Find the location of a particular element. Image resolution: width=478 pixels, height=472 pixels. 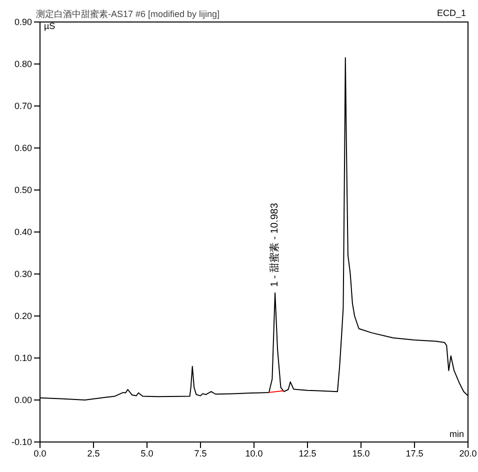

y-tick-label: 0.10 is located at coordinates (23, 358).